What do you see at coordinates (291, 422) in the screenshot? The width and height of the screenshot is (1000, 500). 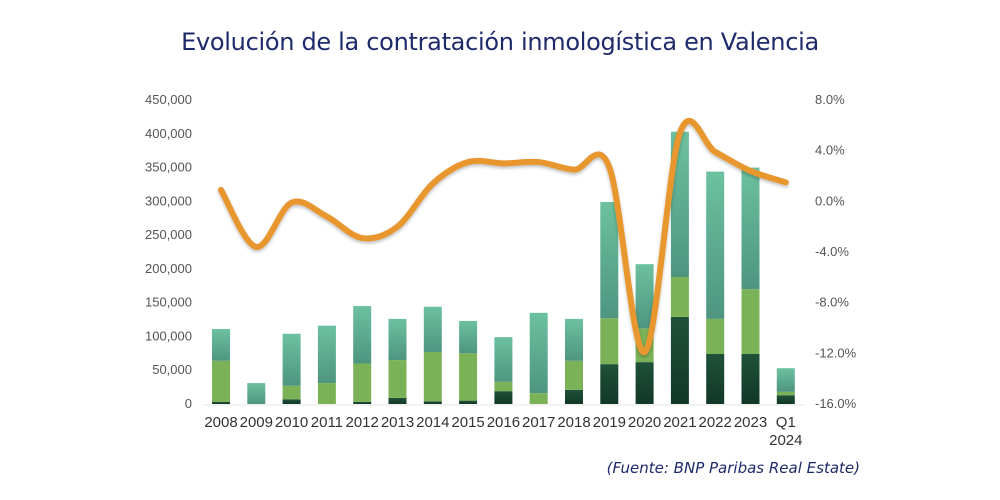 I see `x-axis-tick-label: 2010` at bounding box center [291, 422].